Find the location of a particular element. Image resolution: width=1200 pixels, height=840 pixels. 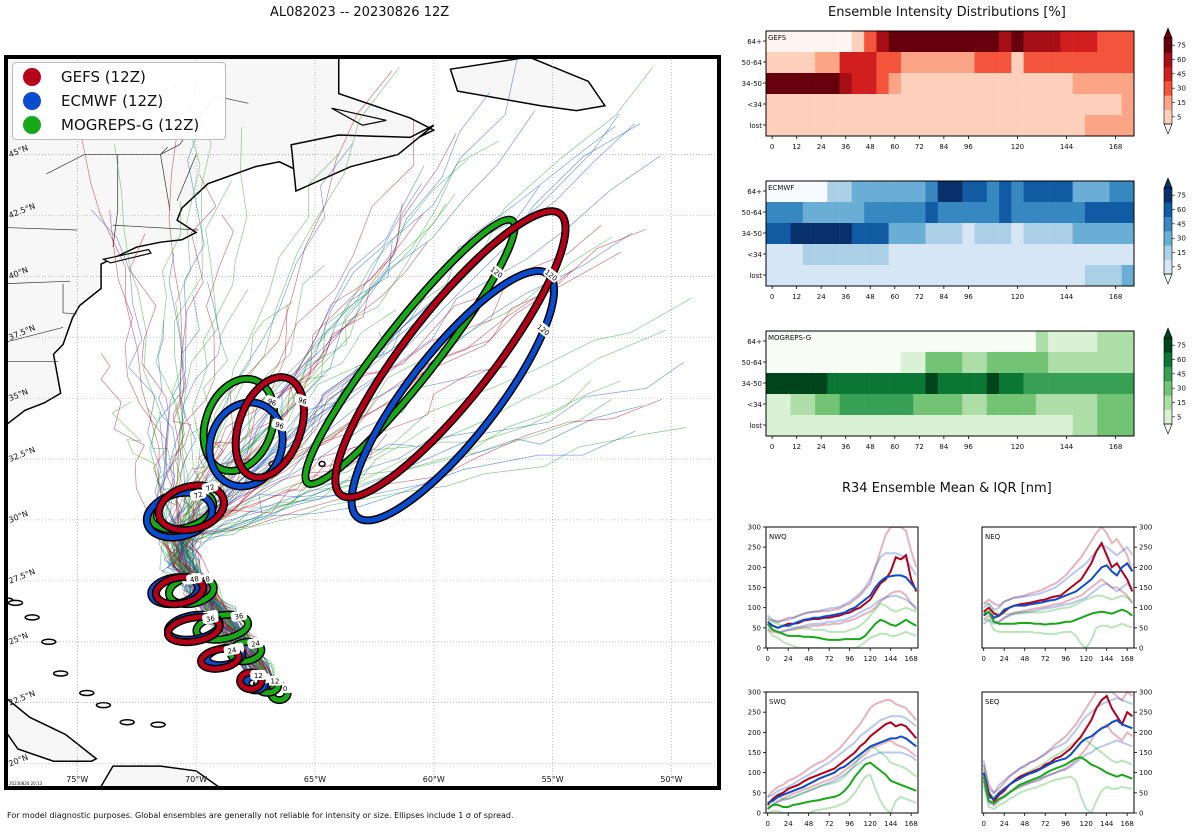

legend-swatch-ecmwf is located at coordinates (32, 101).